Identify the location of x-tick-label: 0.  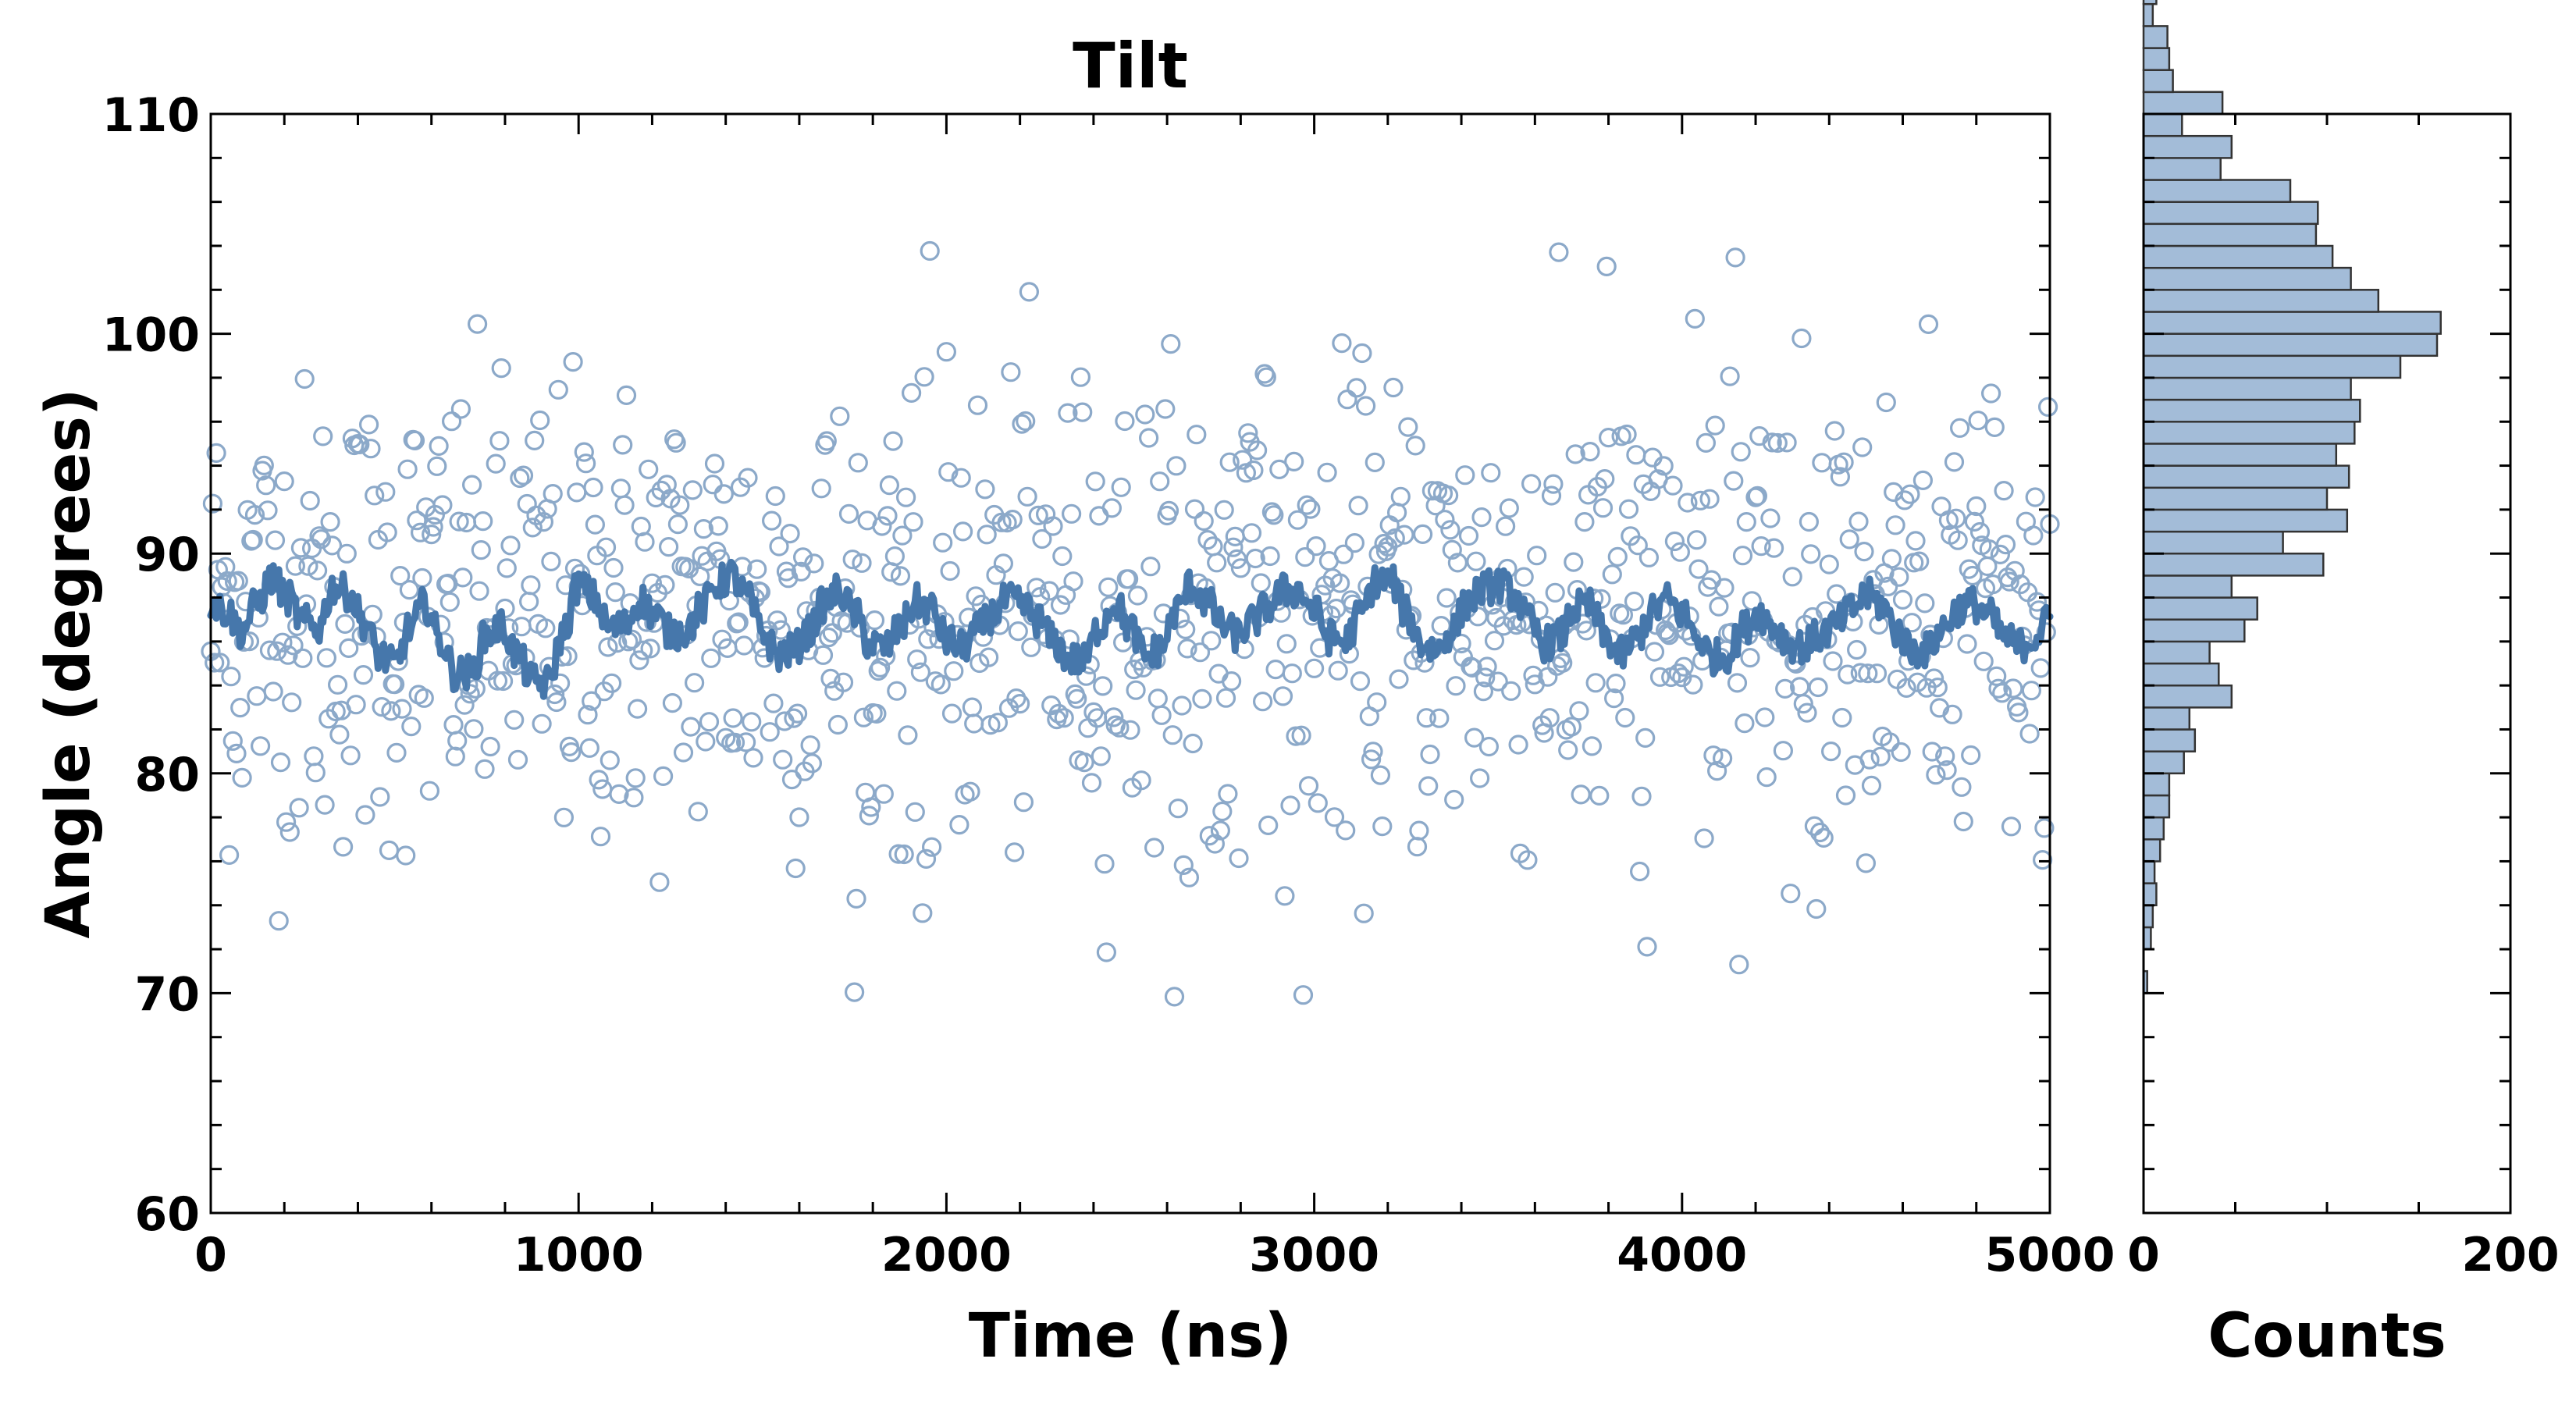
(210, 1255).